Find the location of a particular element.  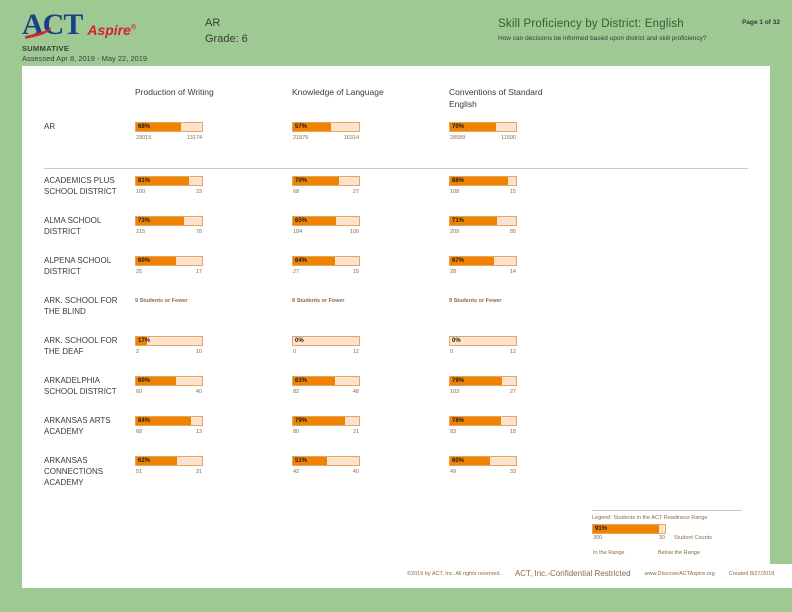

grade-label: Grade: 6 is located at coordinates (226, 38).